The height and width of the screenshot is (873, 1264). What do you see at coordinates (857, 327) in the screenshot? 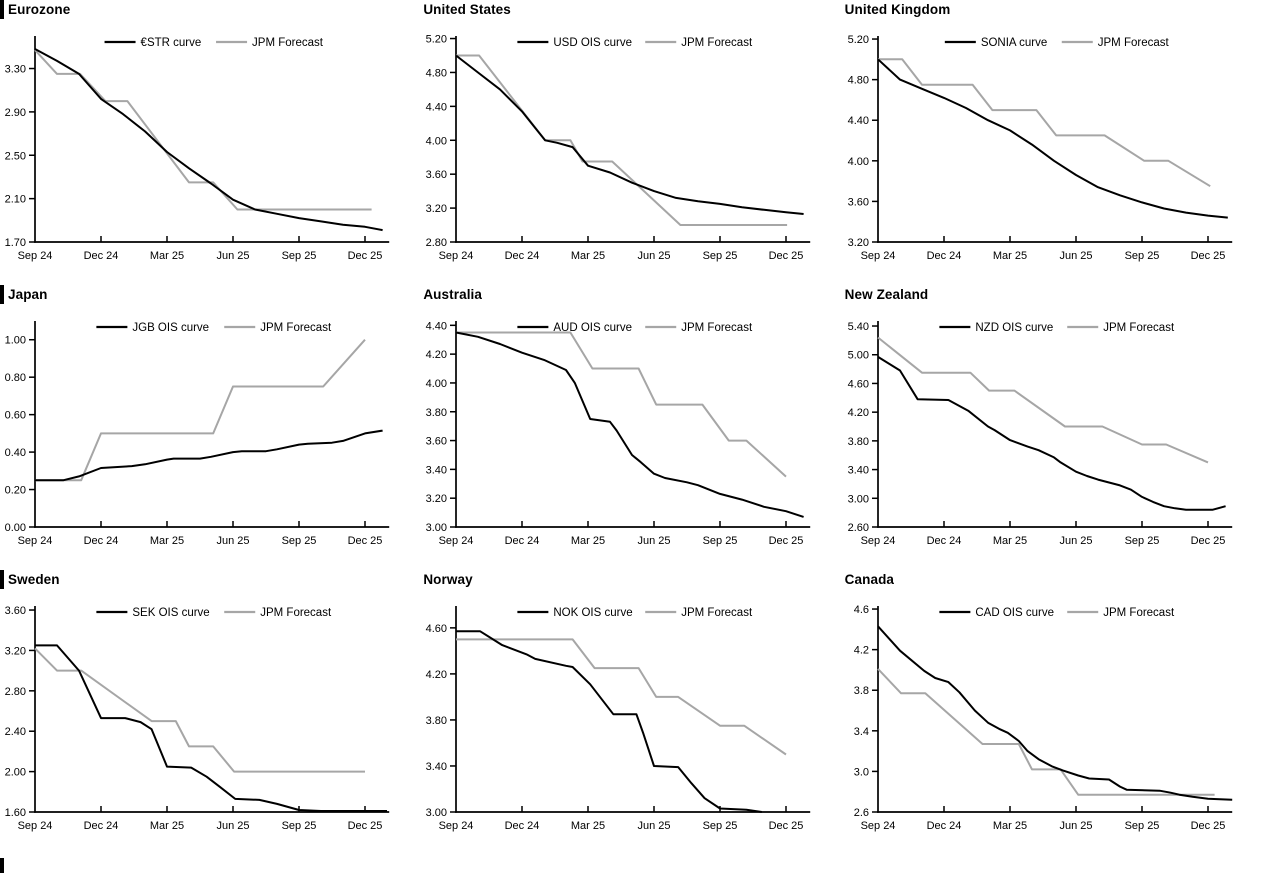
I see `y-tick-label: 5.40` at bounding box center [857, 327].